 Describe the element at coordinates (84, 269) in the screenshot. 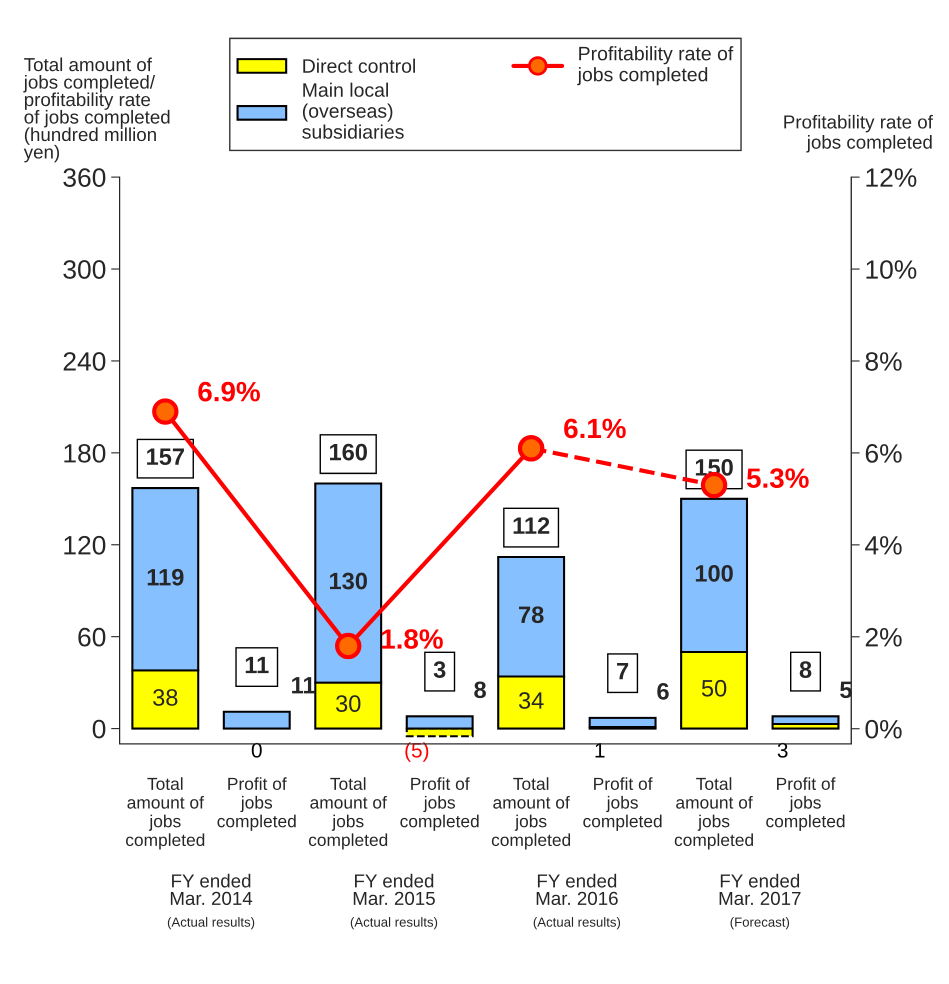

I see `y-tick-label: 300` at that location.